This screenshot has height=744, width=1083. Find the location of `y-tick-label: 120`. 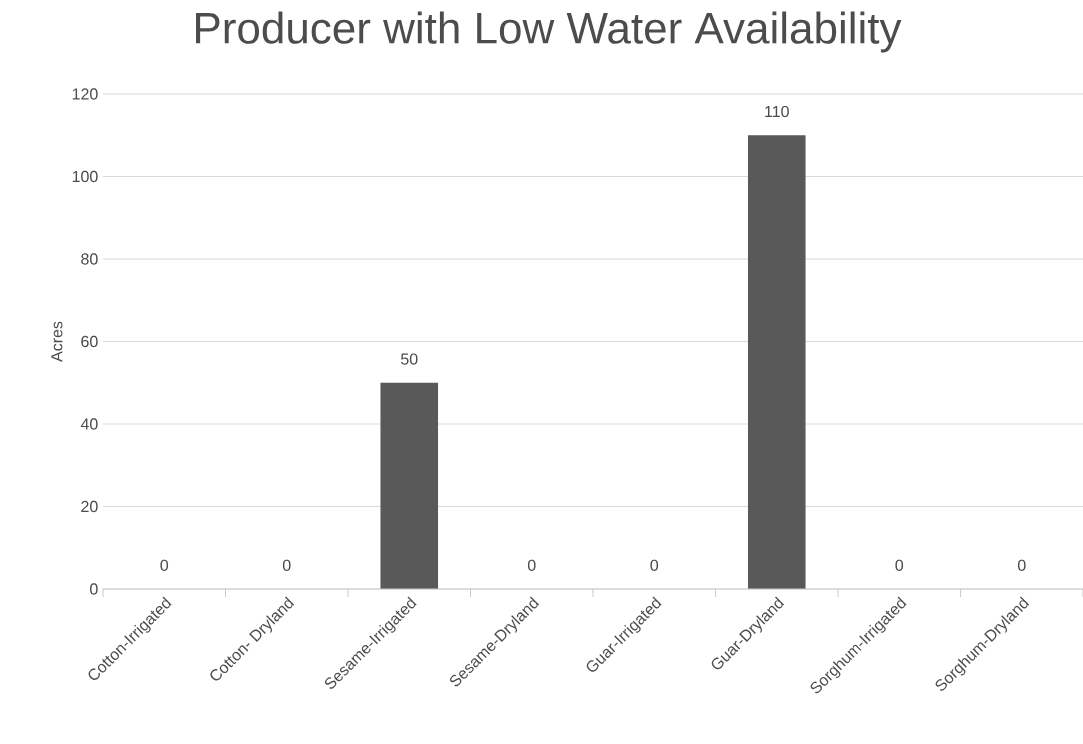

y-tick-label: 120 is located at coordinates (85, 94).